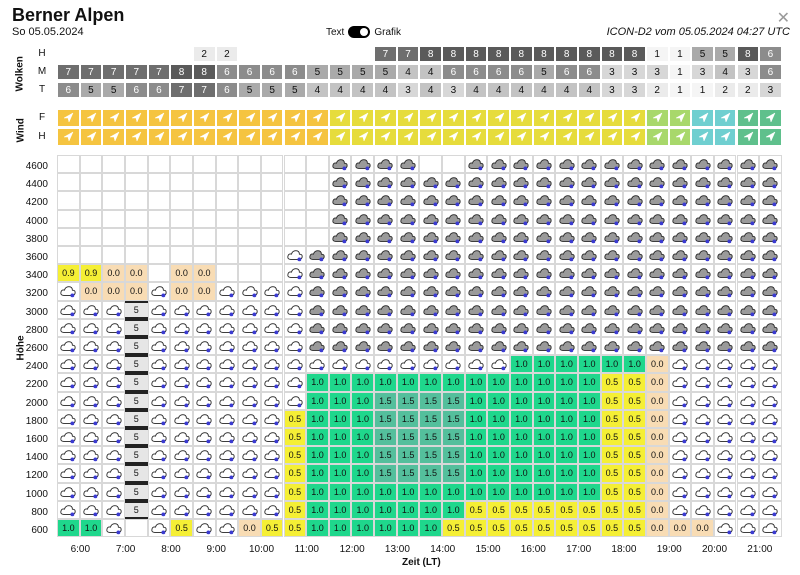 The height and width of the screenshot is (575, 800). Describe the element at coordinates (680, 72) in the screenshot. I see `cloud-cover-cell: 1` at that location.